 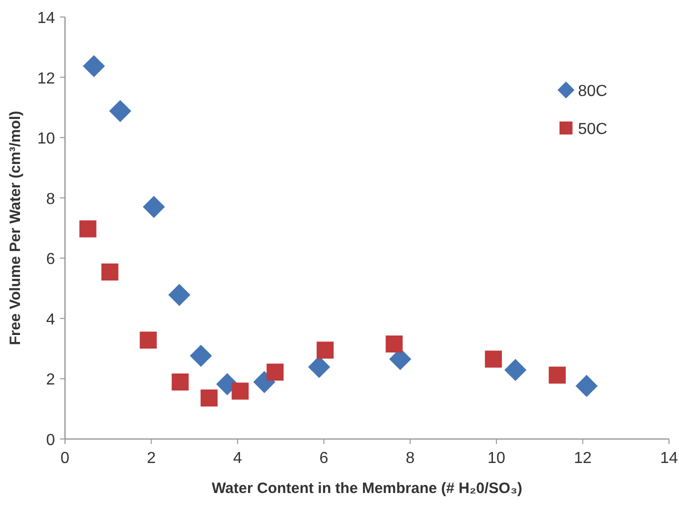 What do you see at coordinates (46, 79) in the screenshot?
I see `y-tick-label: 12` at bounding box center [46, 79].